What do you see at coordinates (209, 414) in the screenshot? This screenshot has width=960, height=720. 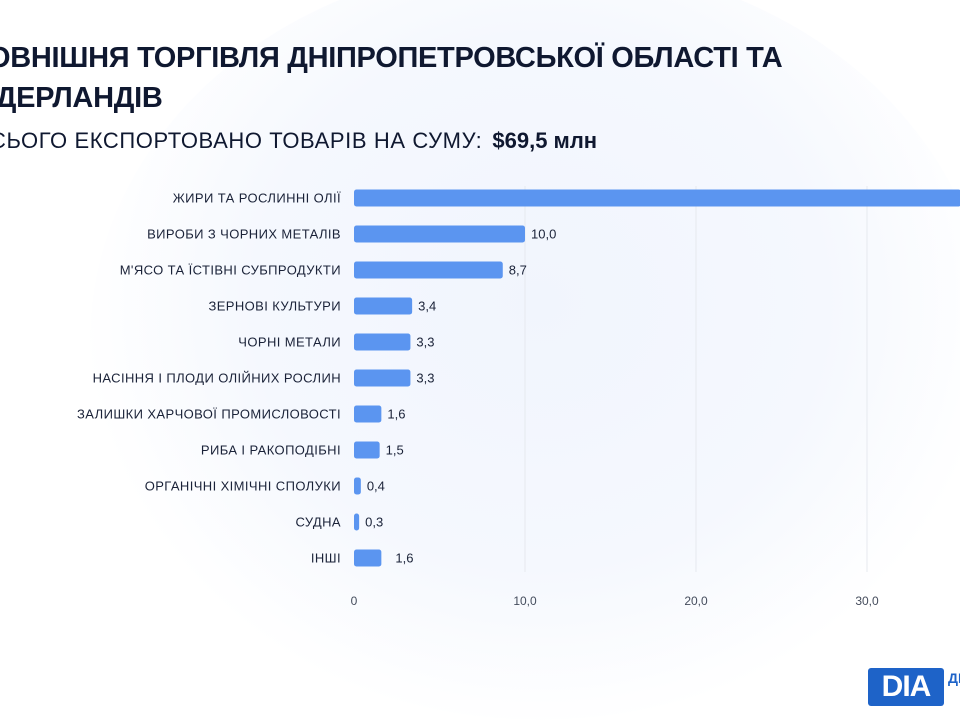 I see `category-label: ЗАЛИШКИ ХАРЧОВОЇ ПРОМИСЛОВОСТІ` at bounding box center [209, 414].